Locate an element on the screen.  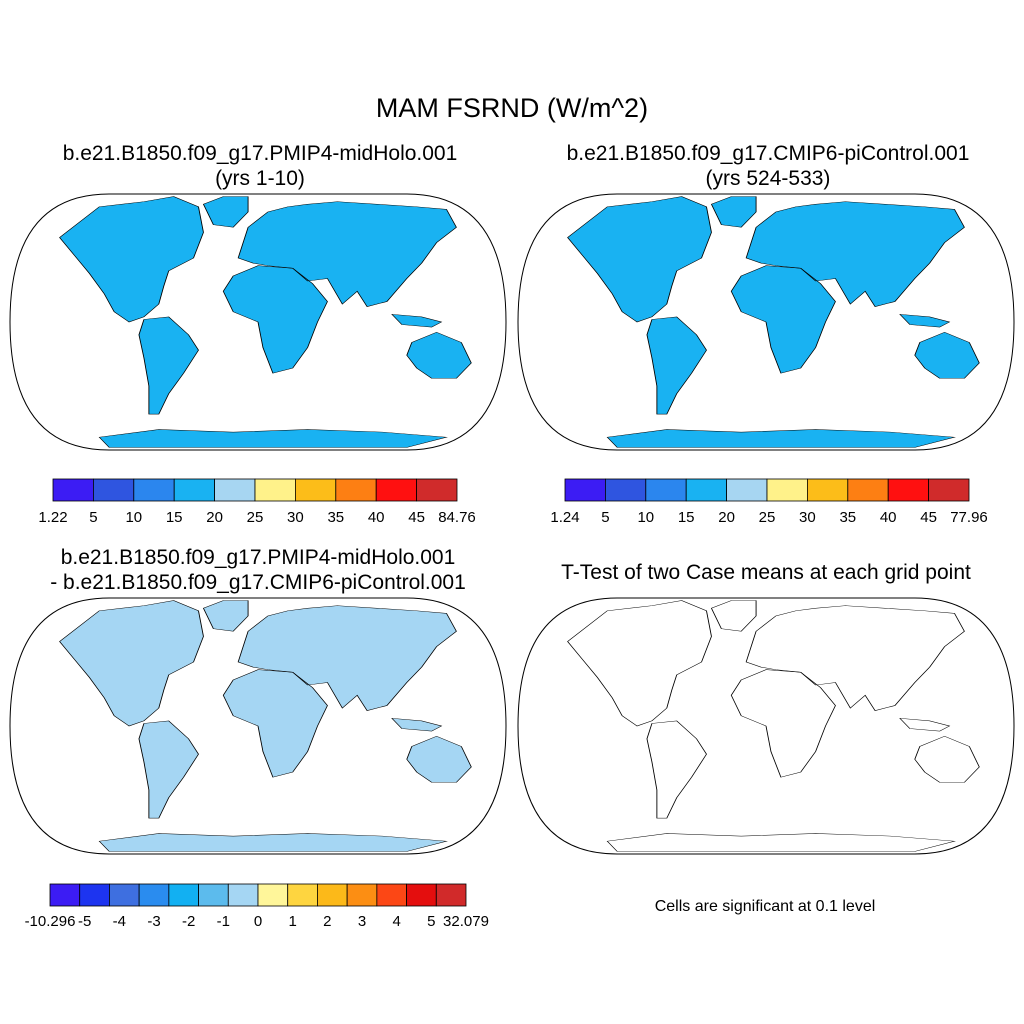
colorbar-tick-label: -5 is located at coordinates (84, 921).